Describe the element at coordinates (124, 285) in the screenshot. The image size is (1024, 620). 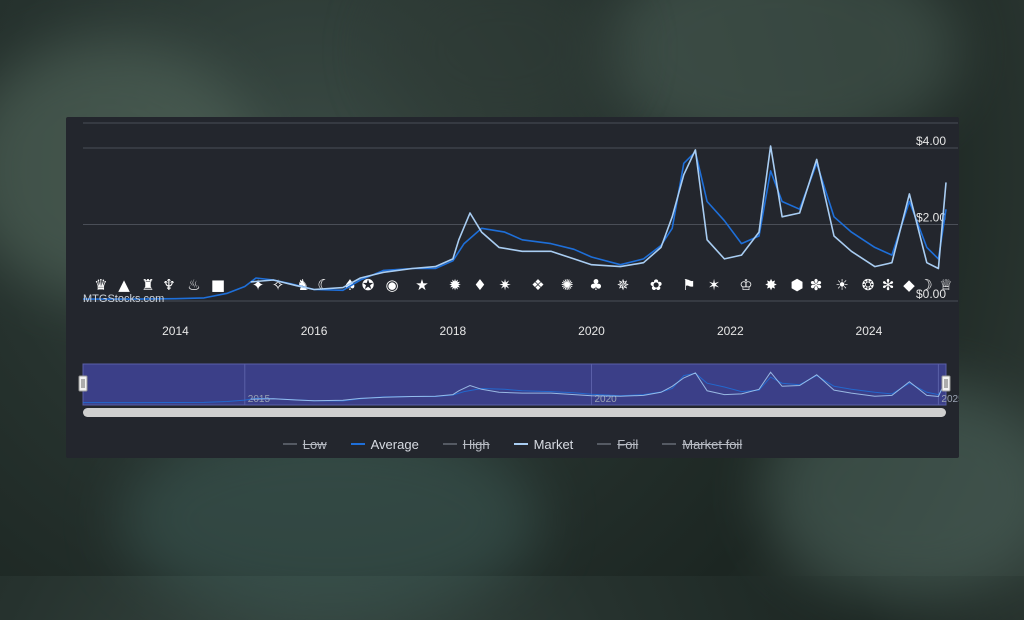
I see `mountain-icon: ▲` at that location.